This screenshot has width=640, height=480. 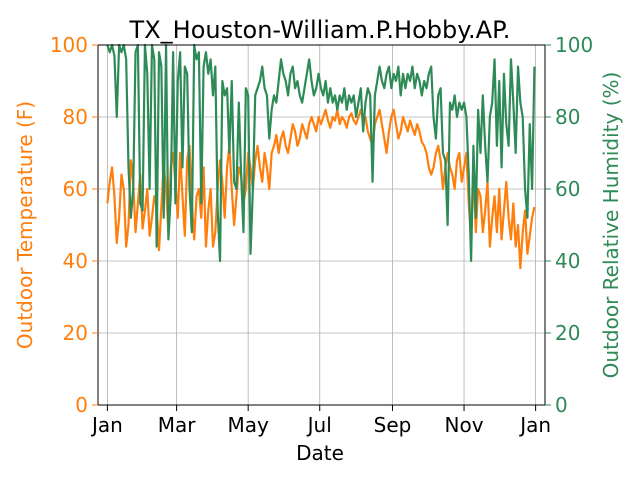 I want to click on x-tick-label: May, so click(x=248, y=425).